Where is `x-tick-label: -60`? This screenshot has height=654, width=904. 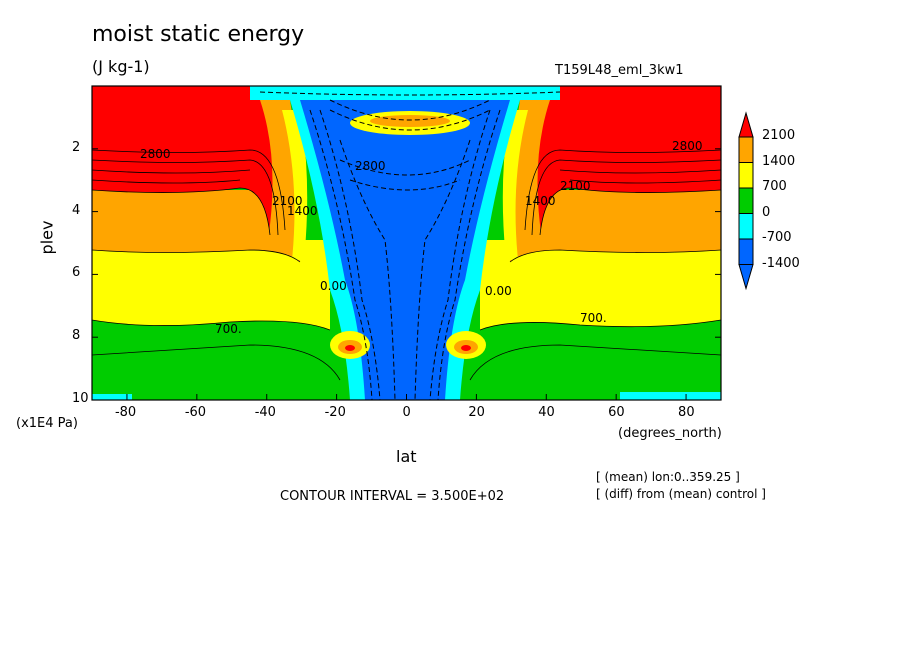
x-tick-label: -60 is located at coordinates (195, 412).